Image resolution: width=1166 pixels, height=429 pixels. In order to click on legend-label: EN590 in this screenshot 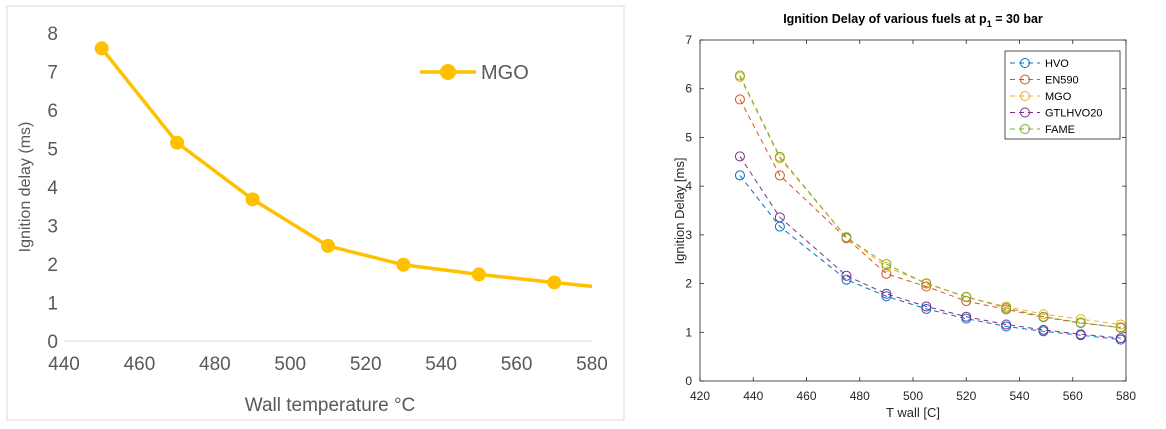, I will do `click(1062, 81)`.